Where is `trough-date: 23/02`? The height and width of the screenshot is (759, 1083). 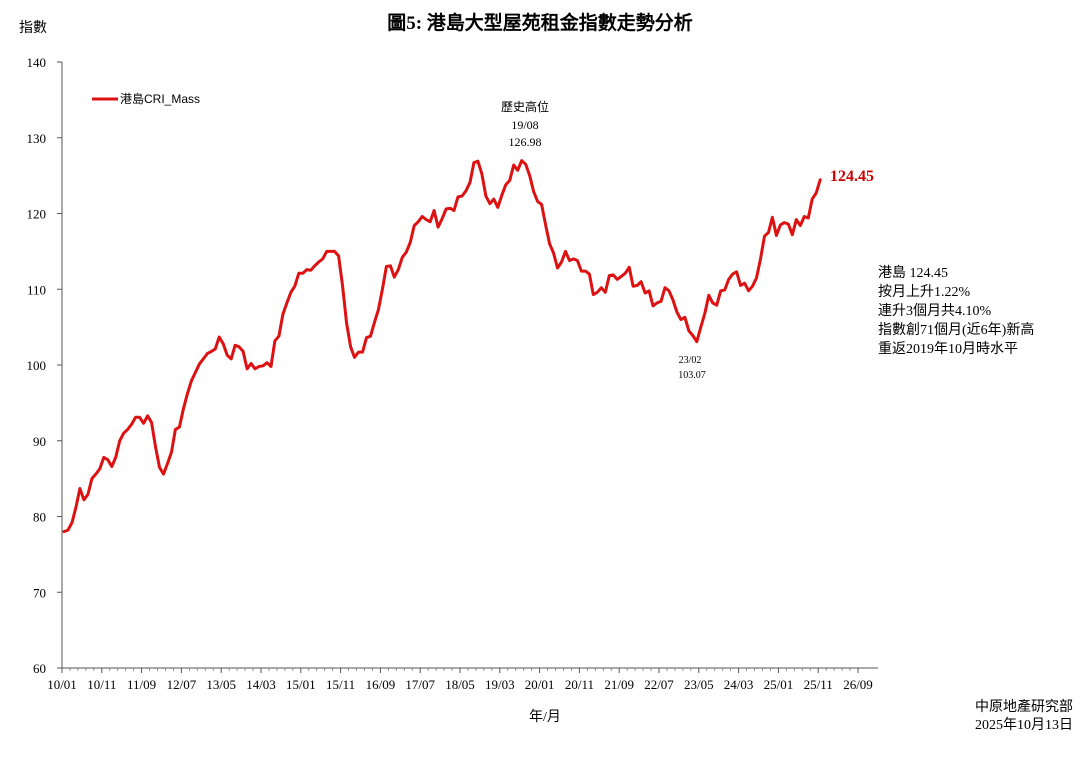
trough-date: 23/02 is located at coordinates (690, 360).